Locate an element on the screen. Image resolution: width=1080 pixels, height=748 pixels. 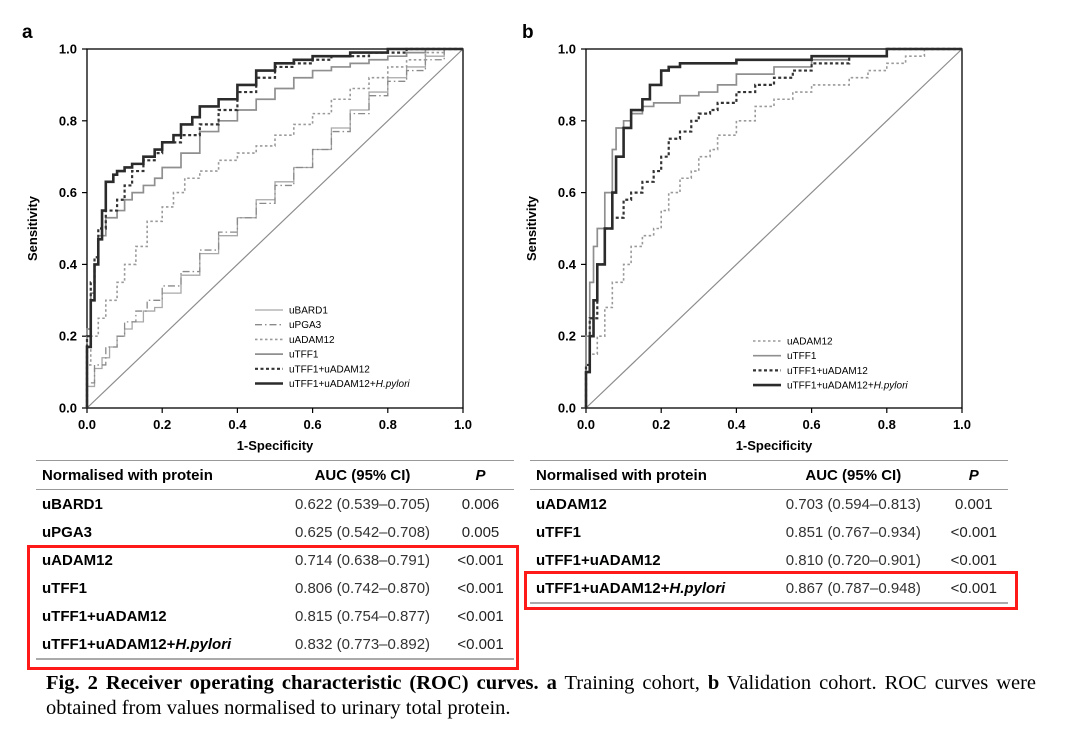
table-row: uBARD1 0.622 (0.539–0.705) 0.006 is located at coordinates (275, 504).